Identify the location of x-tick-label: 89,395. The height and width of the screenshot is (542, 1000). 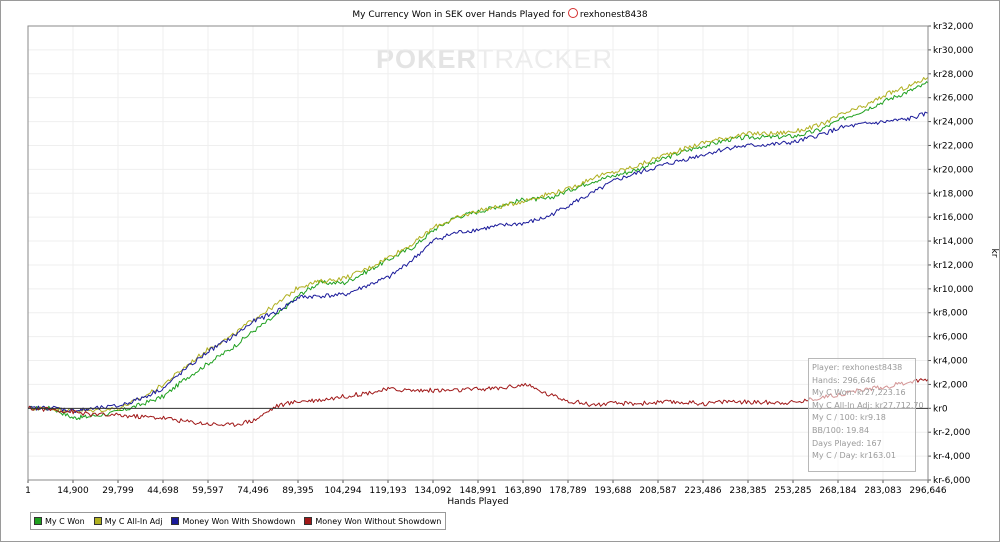
(298, 491).